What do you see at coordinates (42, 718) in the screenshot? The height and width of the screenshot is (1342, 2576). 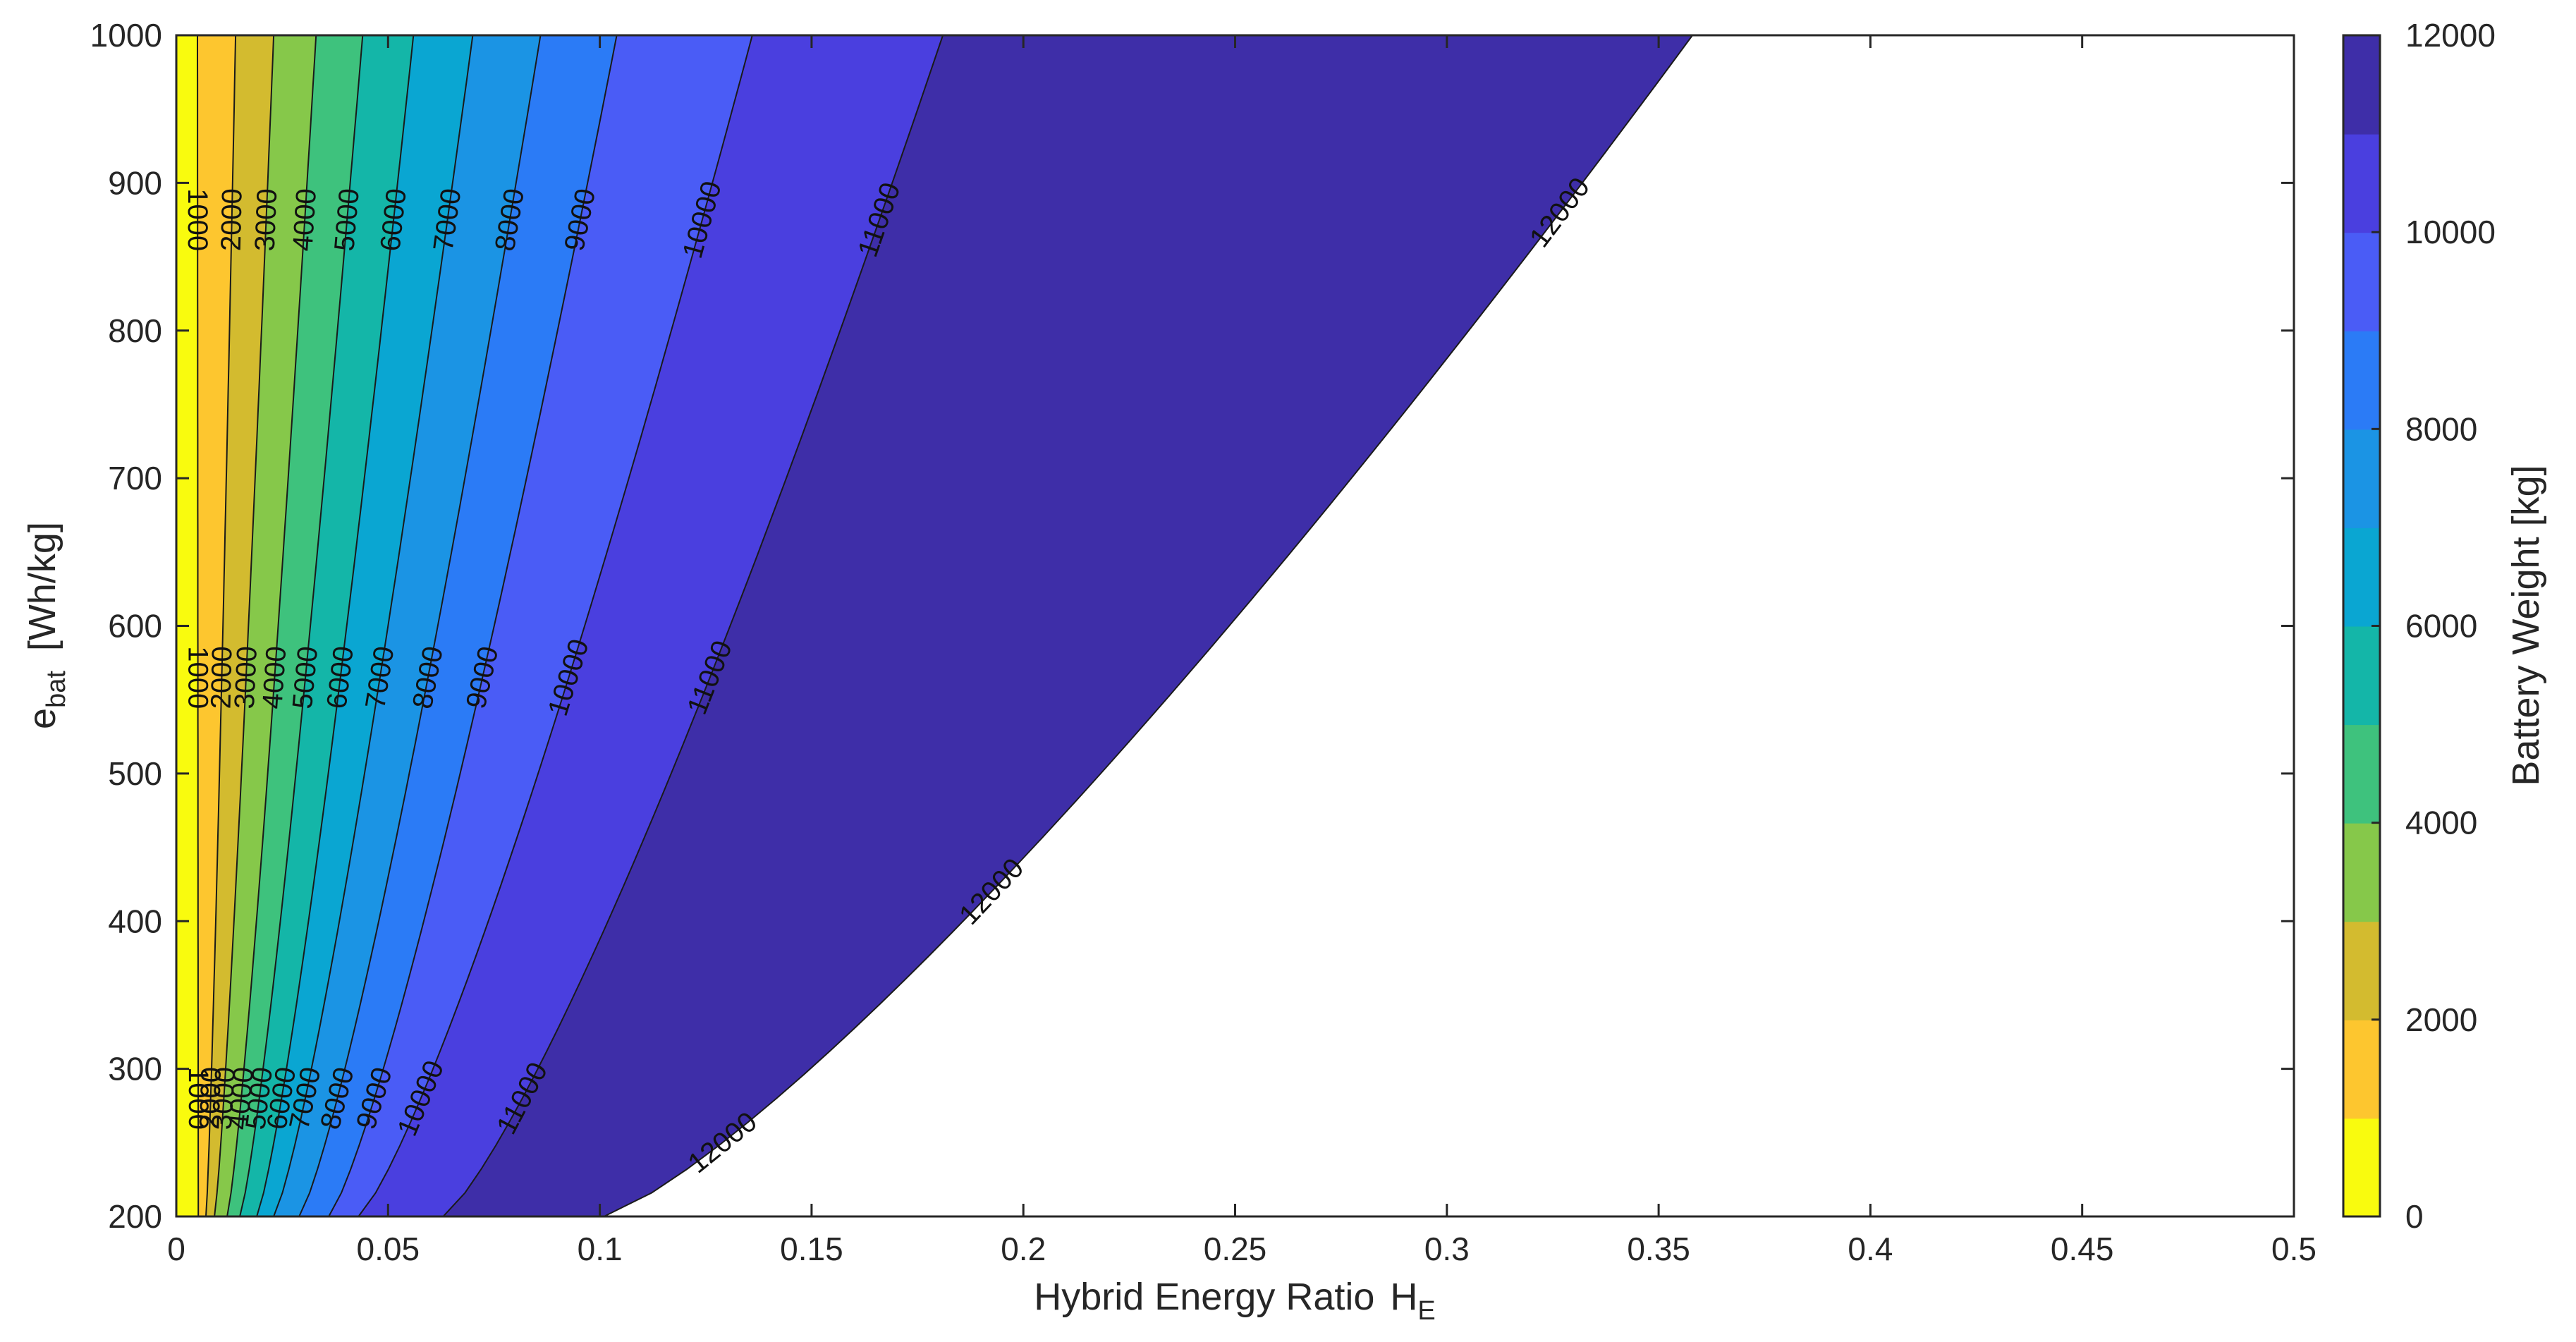 I see `y-axis-label-symbol: e` at bounding box center [42, 718].